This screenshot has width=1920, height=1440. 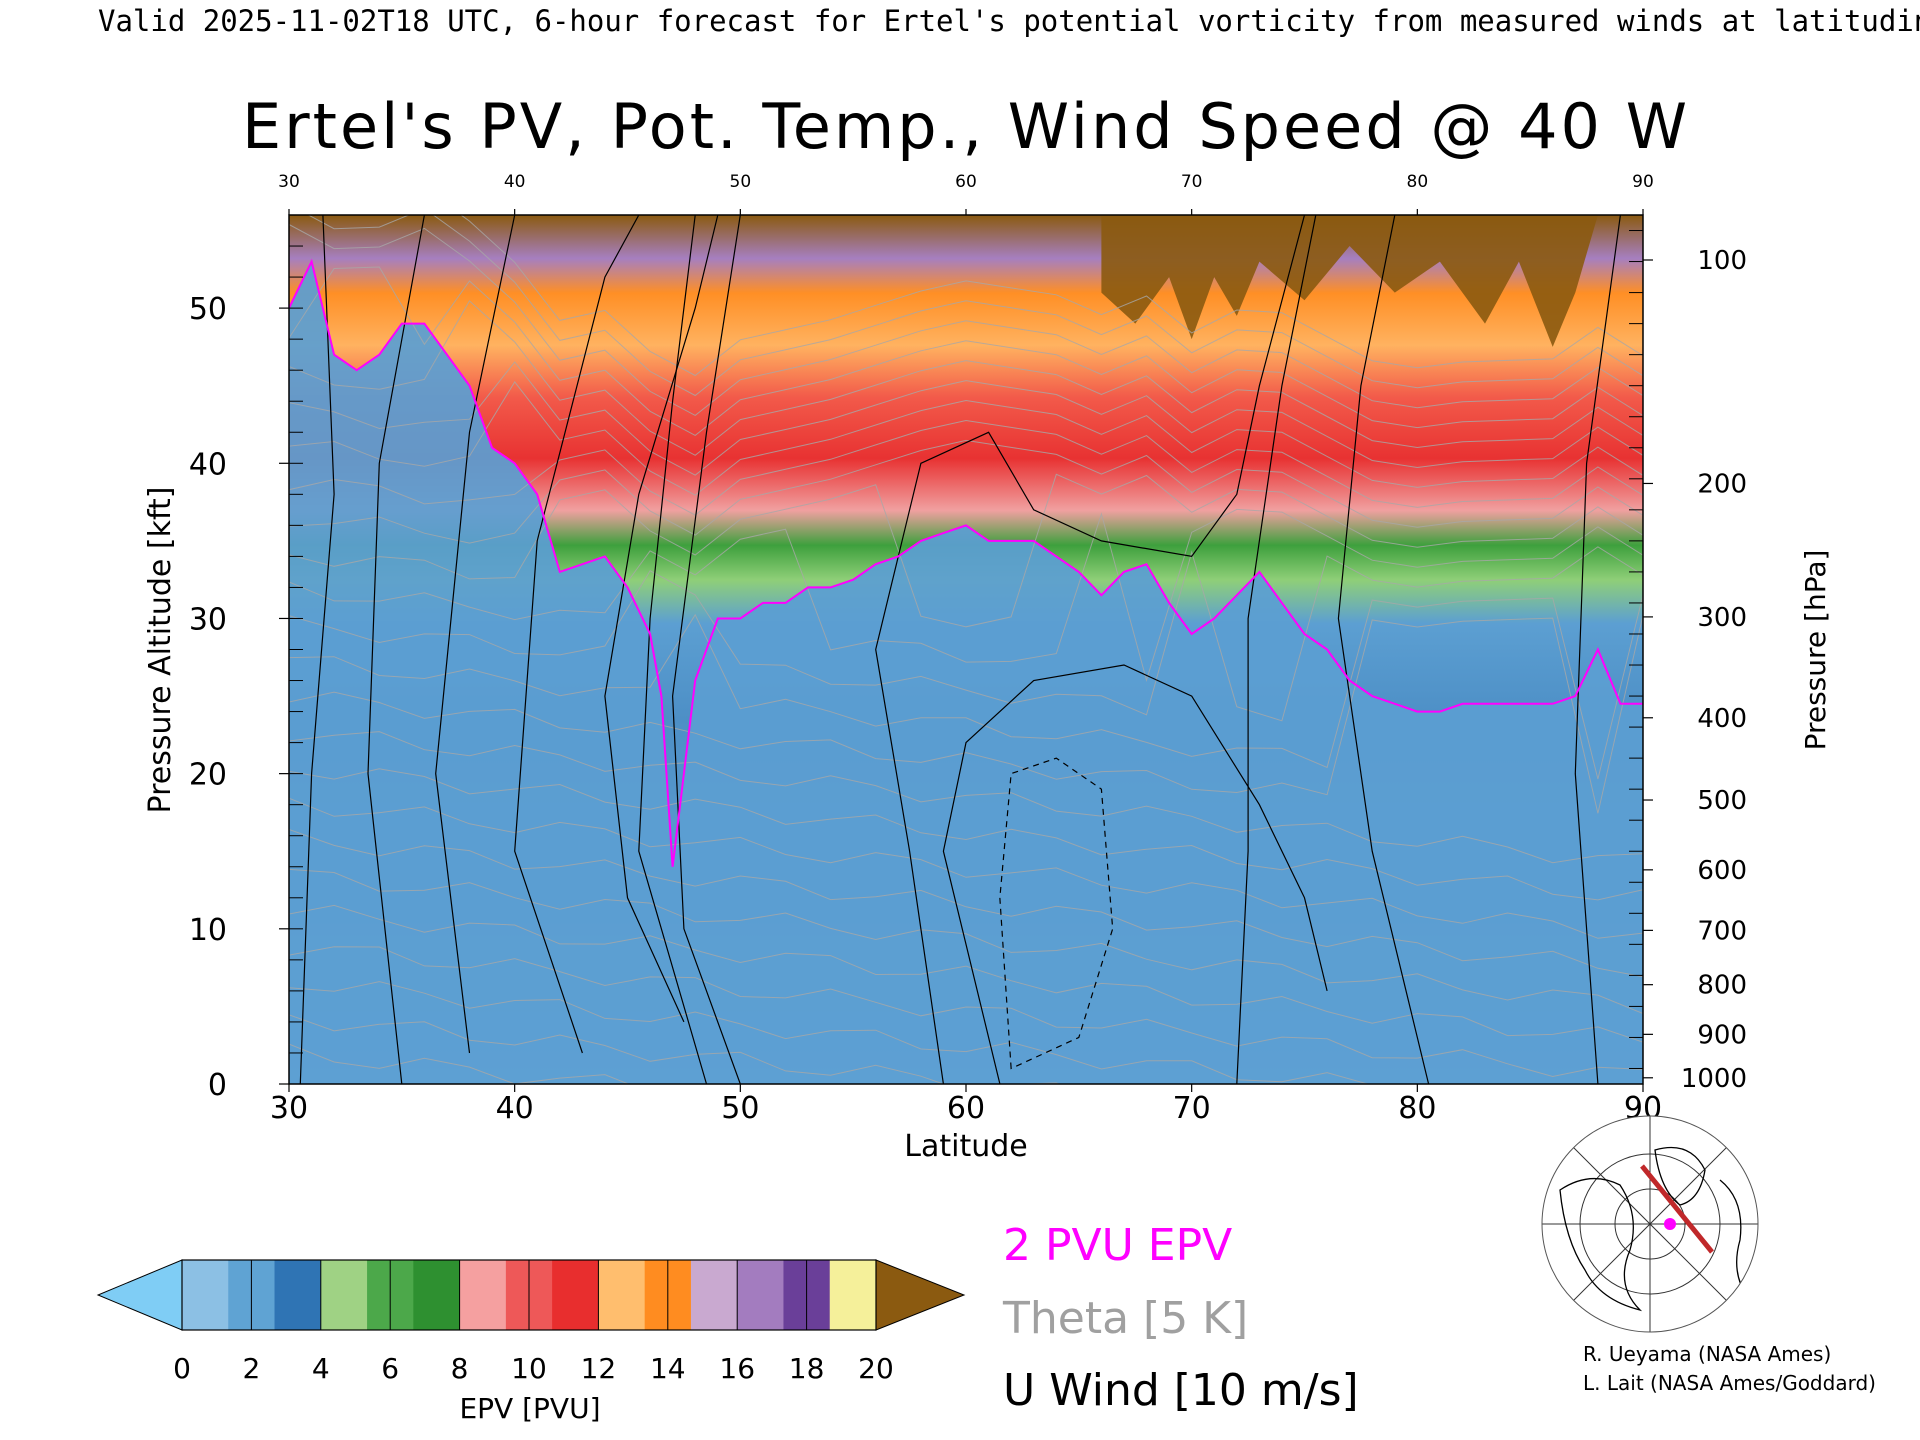 What do you see at coordinates (1722, 801) in the screenshot?
I see `pressure-tick-label: 500` at bounding box center [1722, 801].